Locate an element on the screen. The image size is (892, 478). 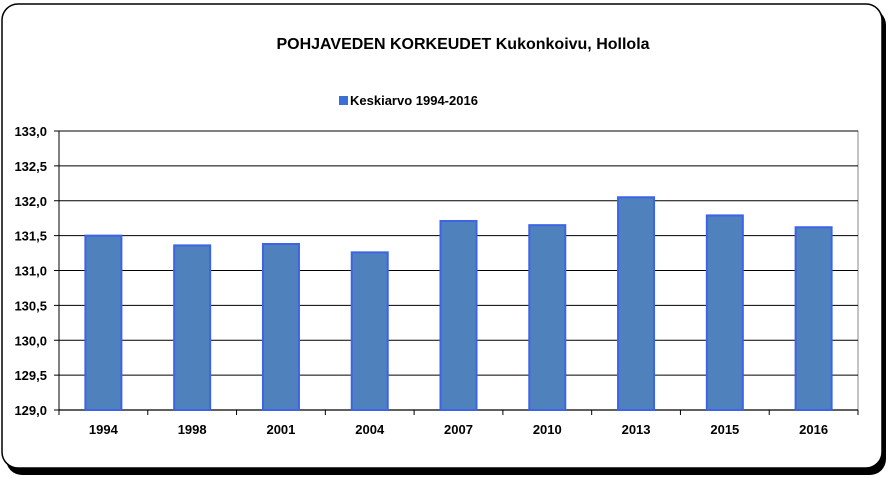
y-tick-label: 132,0 is located at coordinates (30, 201).